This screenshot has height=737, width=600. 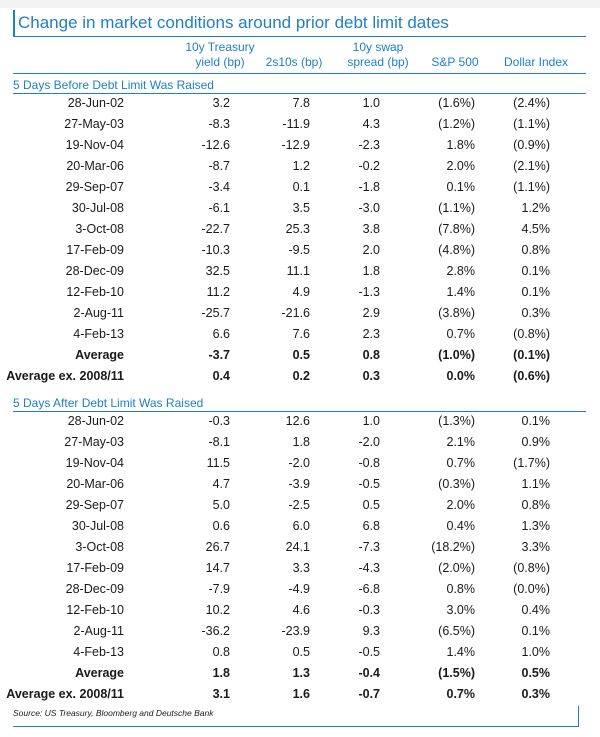 What do you see at coordinates (299, 250) in the screenshot?
I see `row-value: -9.5` at bounding box center [299, 250].